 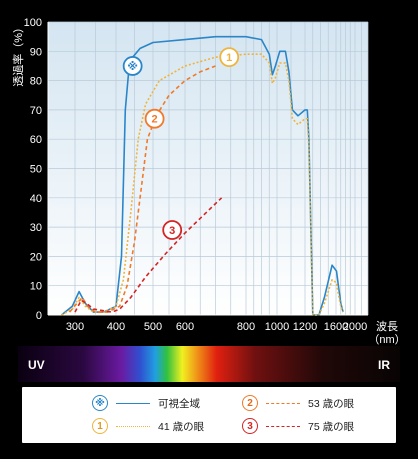 I want to click on y-tick-label: 90, so click(x=36, y=52).